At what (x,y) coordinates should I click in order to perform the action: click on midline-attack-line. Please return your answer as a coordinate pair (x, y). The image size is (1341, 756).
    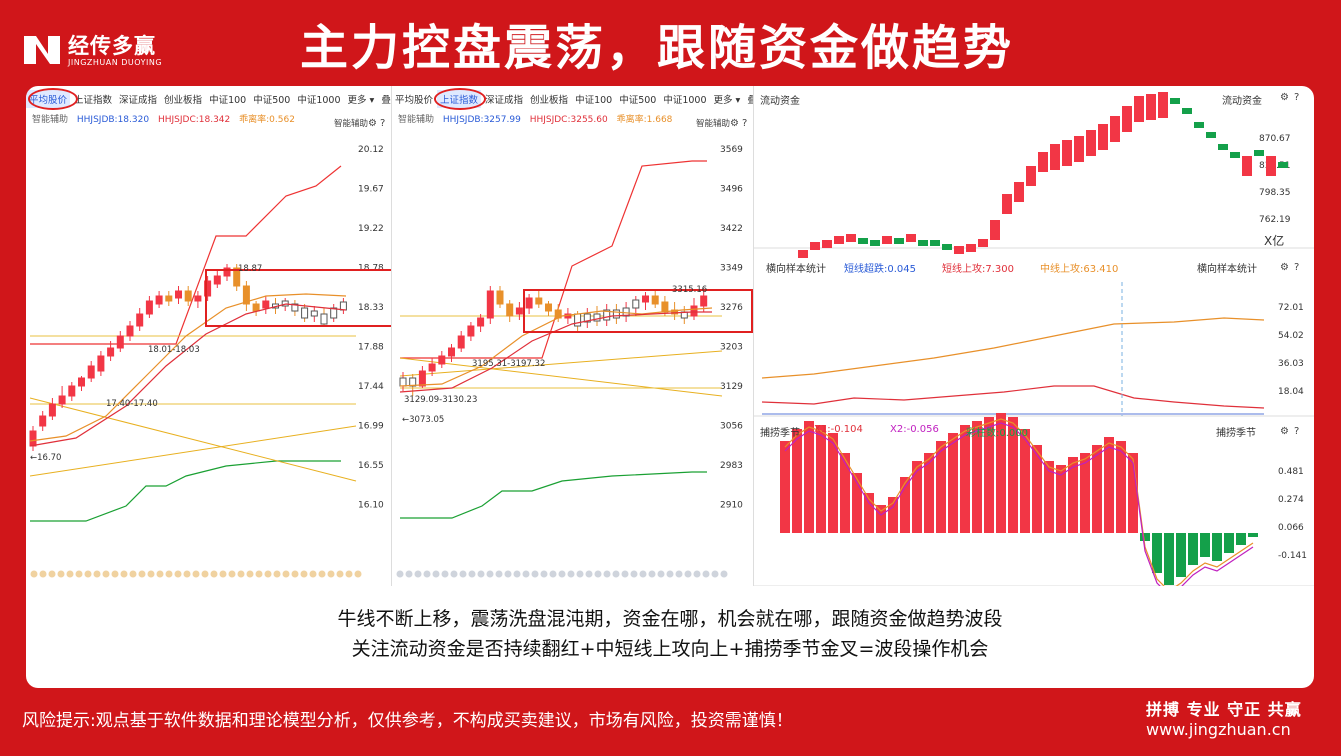
    Looking at the image, I should click on (1013, 348).